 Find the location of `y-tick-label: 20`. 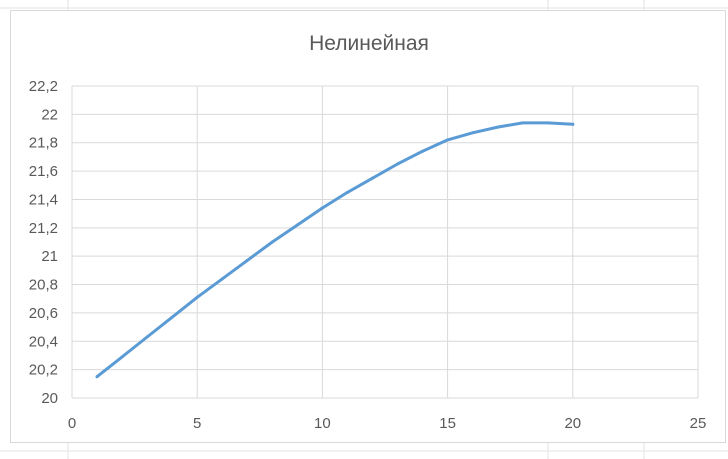

y-tick-label: 20 is located at coordinates (49, 398).